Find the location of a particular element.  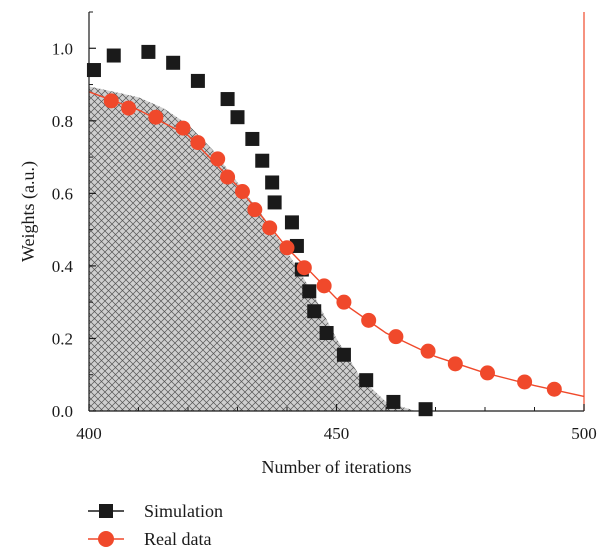

legend-item-simulation: Simulation is located at coordinates (155, 511).